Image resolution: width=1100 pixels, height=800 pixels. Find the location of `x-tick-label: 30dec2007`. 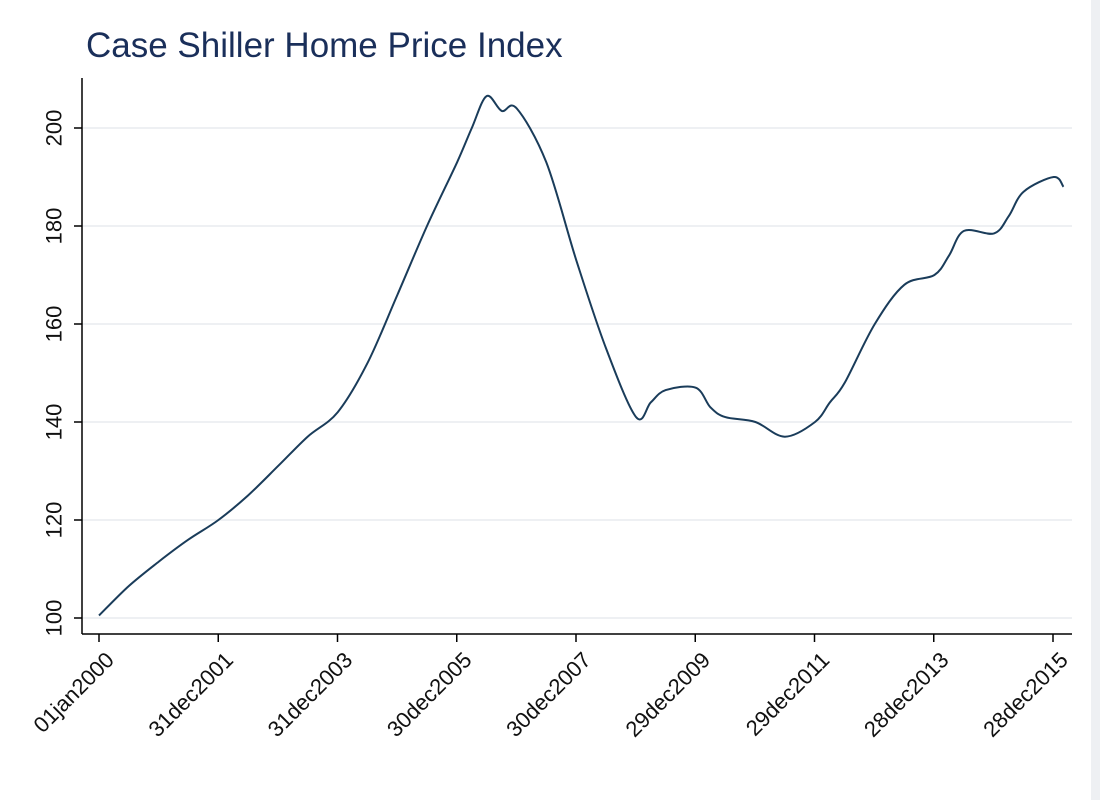

x-tick-label: 30dec2007 is located at coordinates (548, 694).